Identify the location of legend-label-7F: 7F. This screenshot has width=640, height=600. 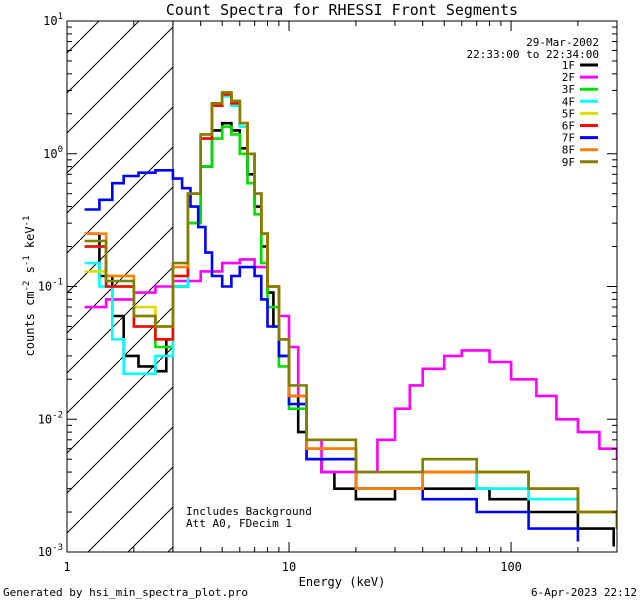
(568, 138).